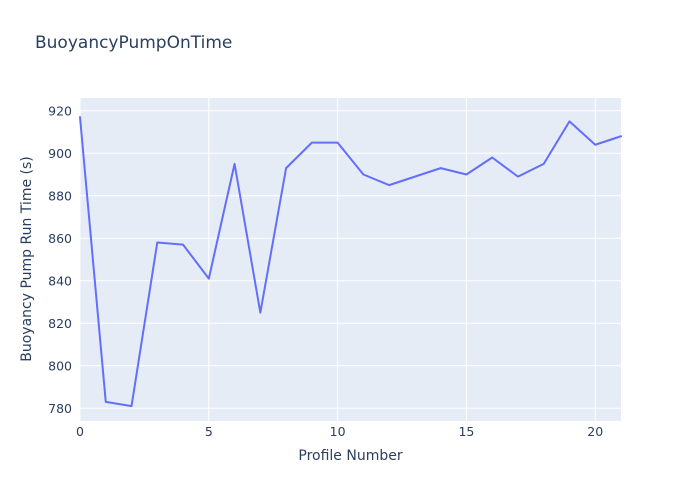  Describe the element at coordinates (466, 431) in the screenshot. I see `x-tick-label: 15` at that location.